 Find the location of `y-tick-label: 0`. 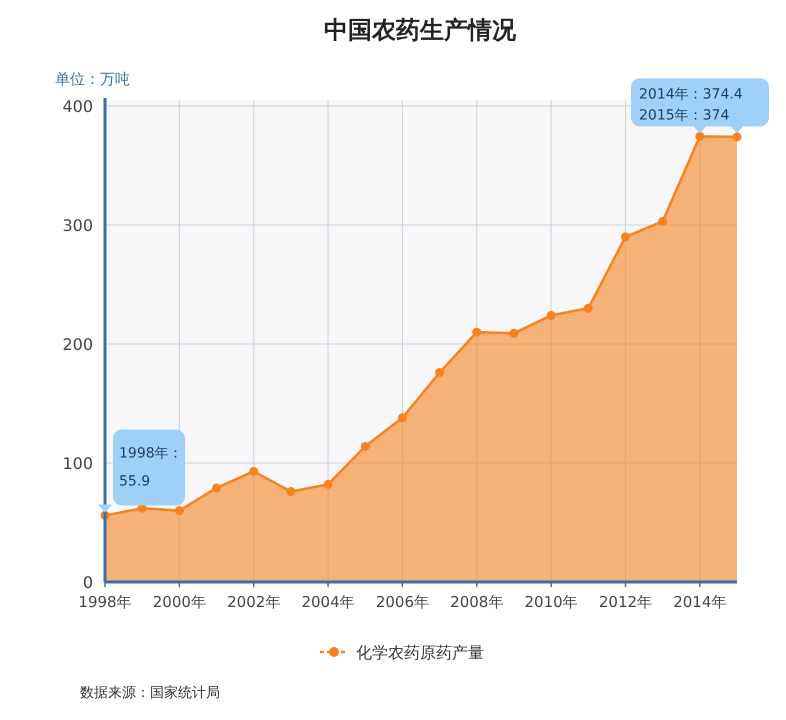

y-tick-label: 0 is located at coordinates (87, 582).